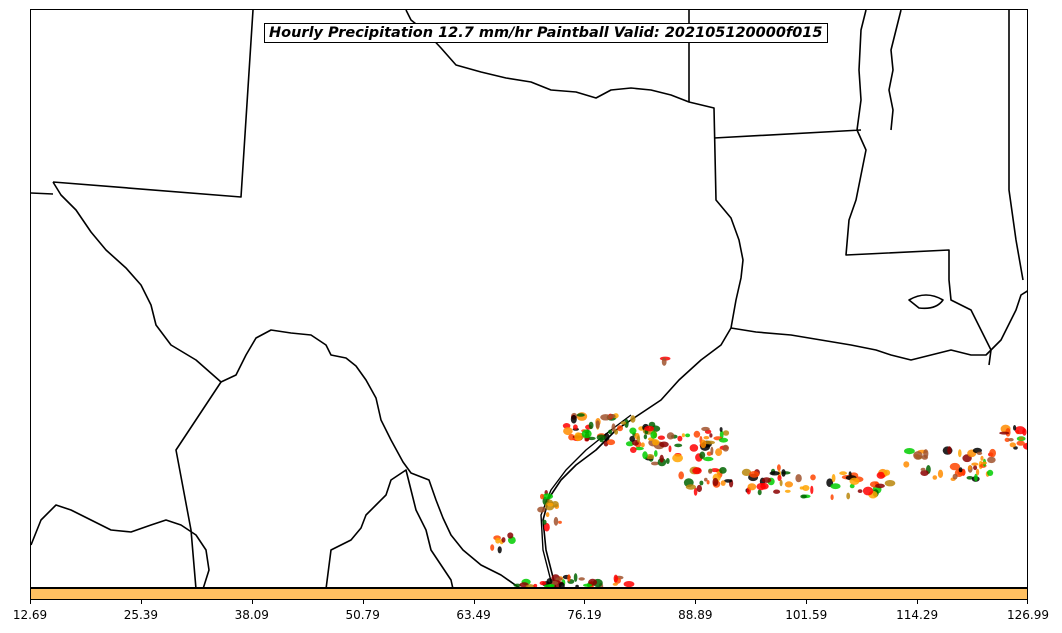 This screenshot has width=1062, height=633. What do you see at coordinates (806, 615) in the screenshot?
I see `colorbar-tick-label: 101.59` at bounding box center [806, 615].